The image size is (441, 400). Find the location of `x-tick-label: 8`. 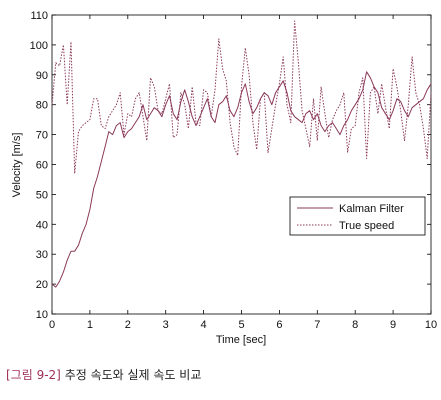

x-tick-label: 8 is located at coordinates (355, 325).